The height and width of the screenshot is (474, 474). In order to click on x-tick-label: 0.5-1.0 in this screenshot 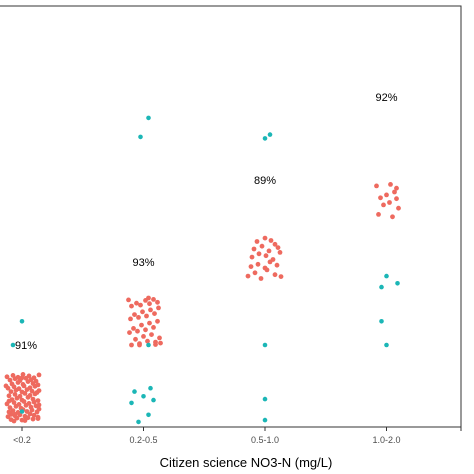, I will do `click(265, 440)`.